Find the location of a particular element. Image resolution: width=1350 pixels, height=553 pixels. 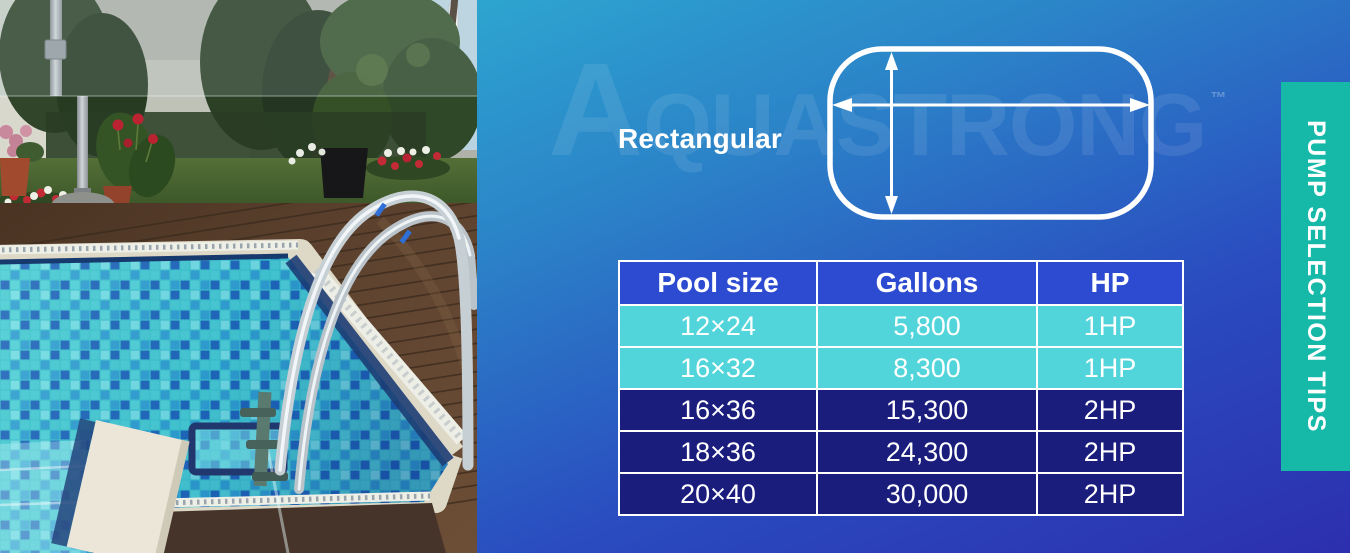

pool-outline is located at coordinates (990, 133).